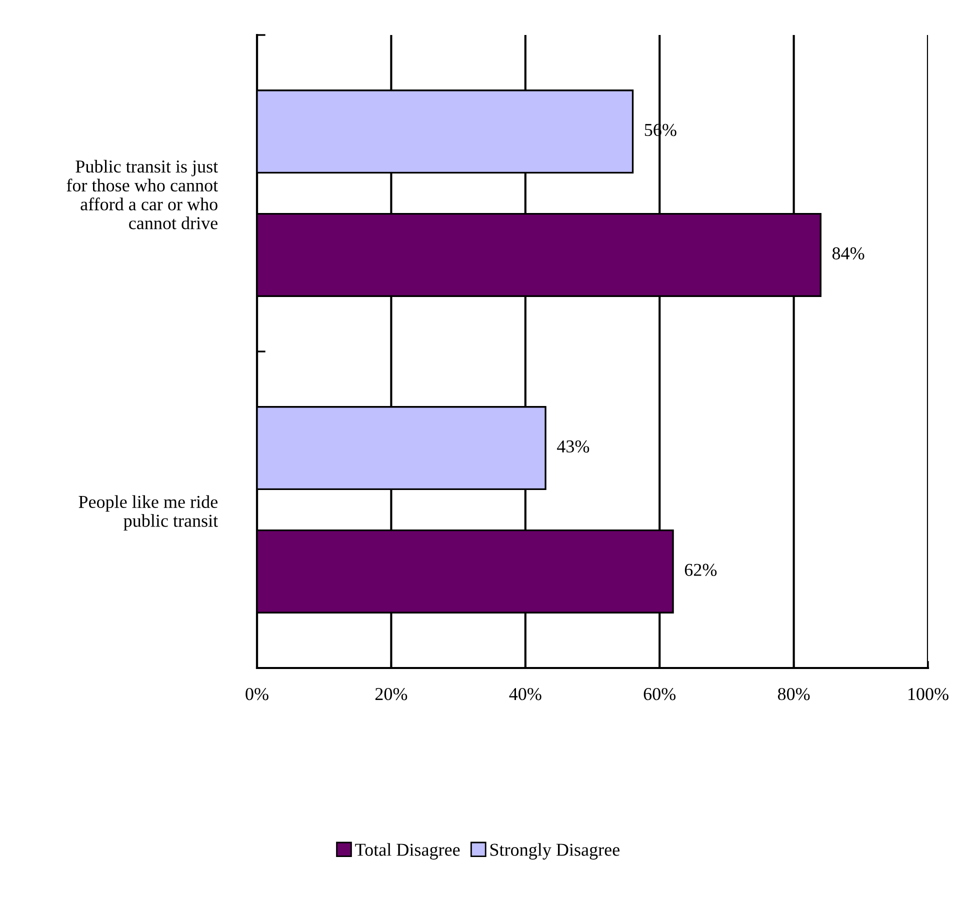  What do you see at coordinates (928, 694) in the screenshot?
I see `x-tick-label: 100%` at bounding box center [928, 694].